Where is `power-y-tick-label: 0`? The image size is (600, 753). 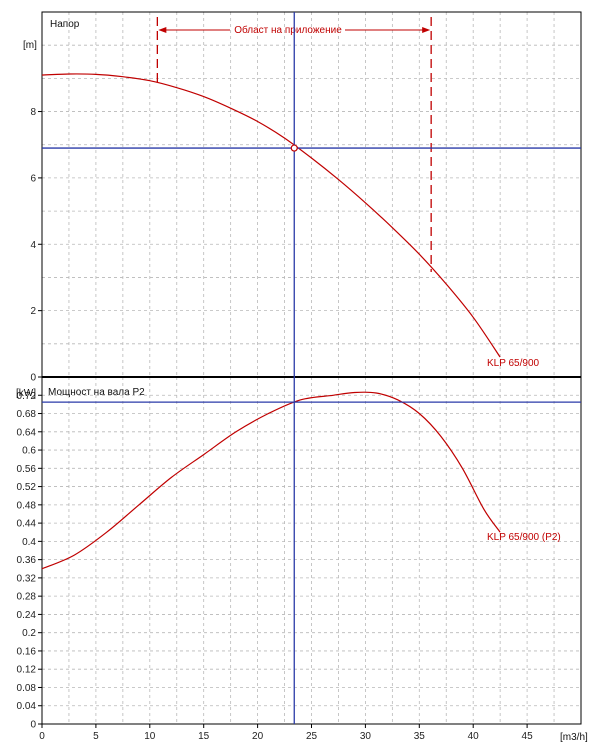 power-y-tick-label: 0 is located at coordinates (33, 725).